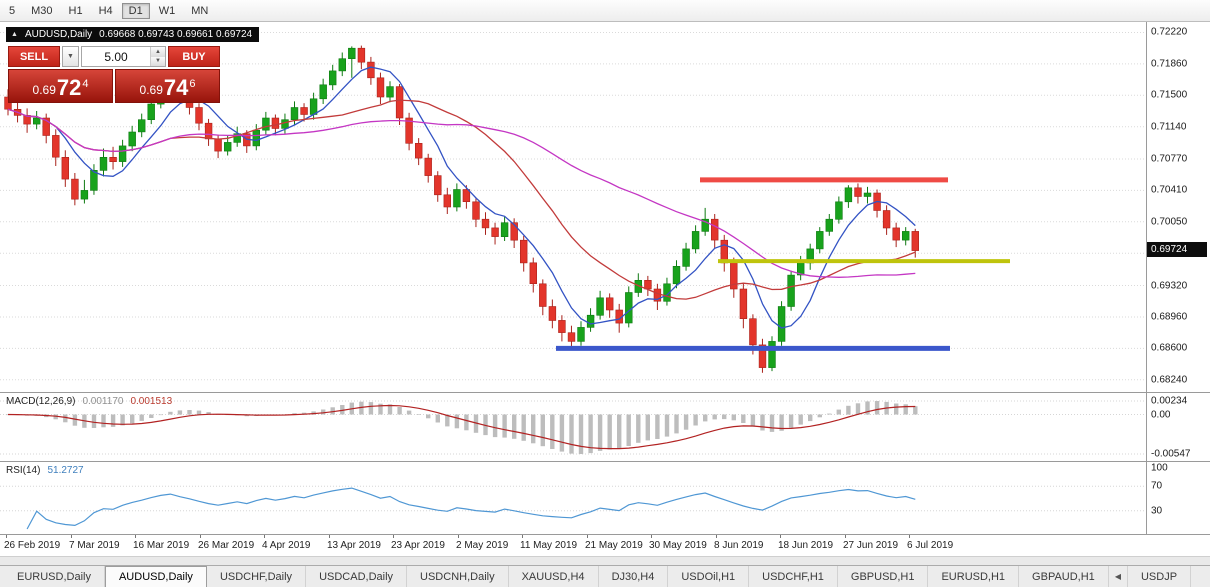 The height and width of the screenshot is (587, 1210). Describe the element at coordinates (1157, 486) in the screenshot. I see `rsi-axis-label: 70` at that location.